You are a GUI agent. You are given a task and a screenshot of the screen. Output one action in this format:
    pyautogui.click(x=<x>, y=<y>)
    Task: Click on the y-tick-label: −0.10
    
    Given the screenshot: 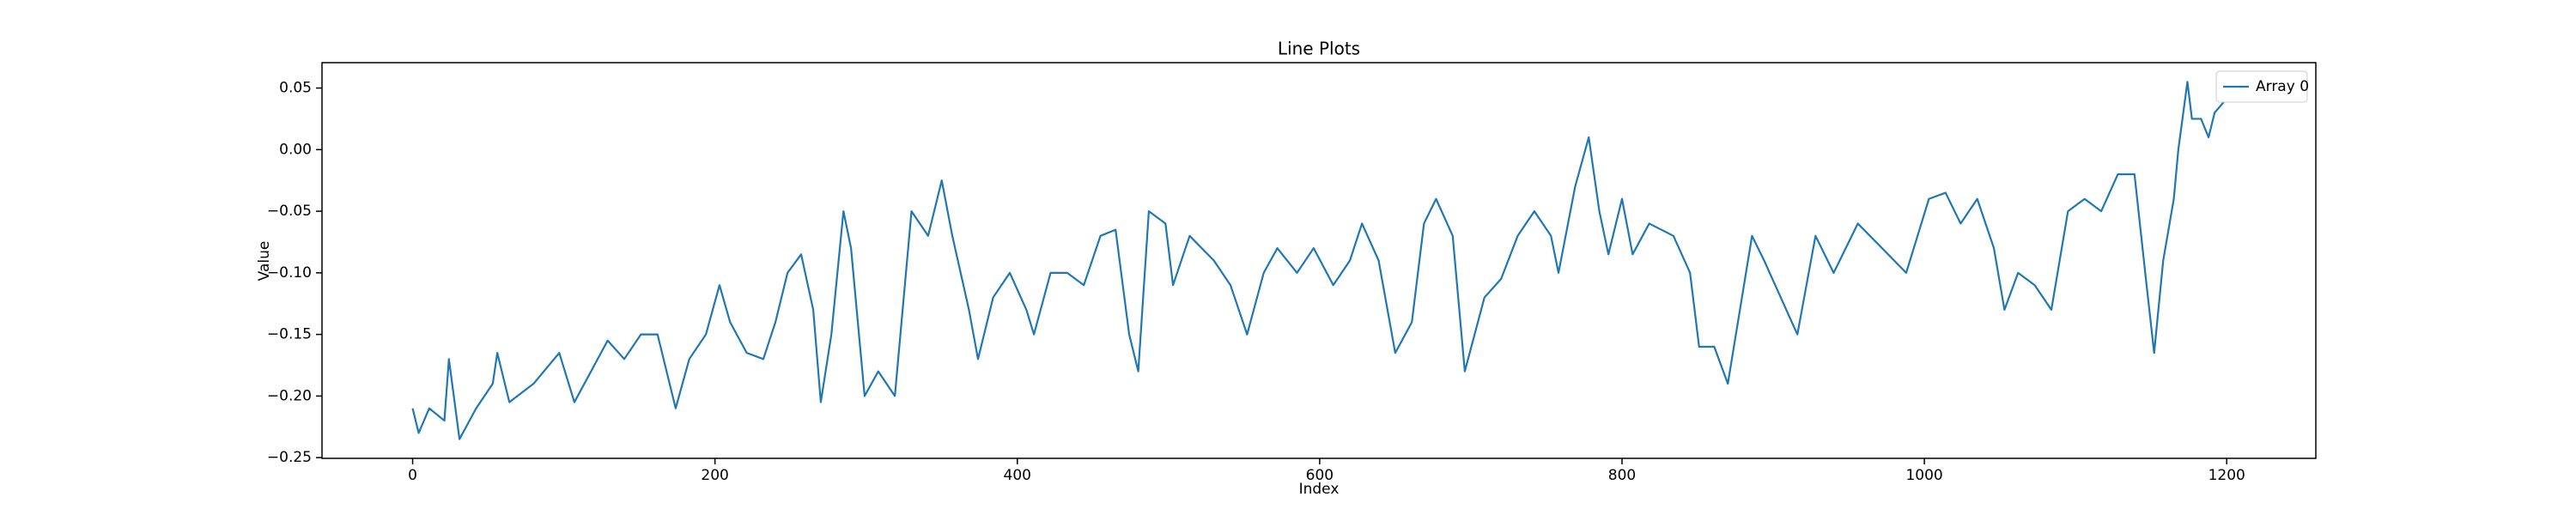 What is the action you would take?
    pyautogui.click(x=290, y=273)
    